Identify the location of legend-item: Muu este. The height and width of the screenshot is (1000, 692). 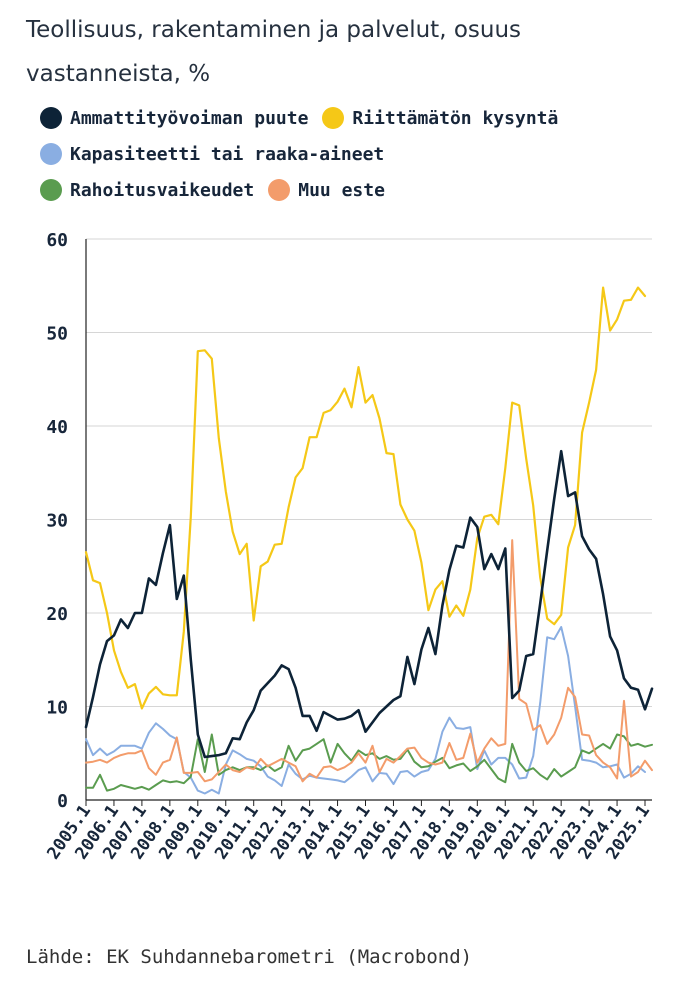
(326, 190).